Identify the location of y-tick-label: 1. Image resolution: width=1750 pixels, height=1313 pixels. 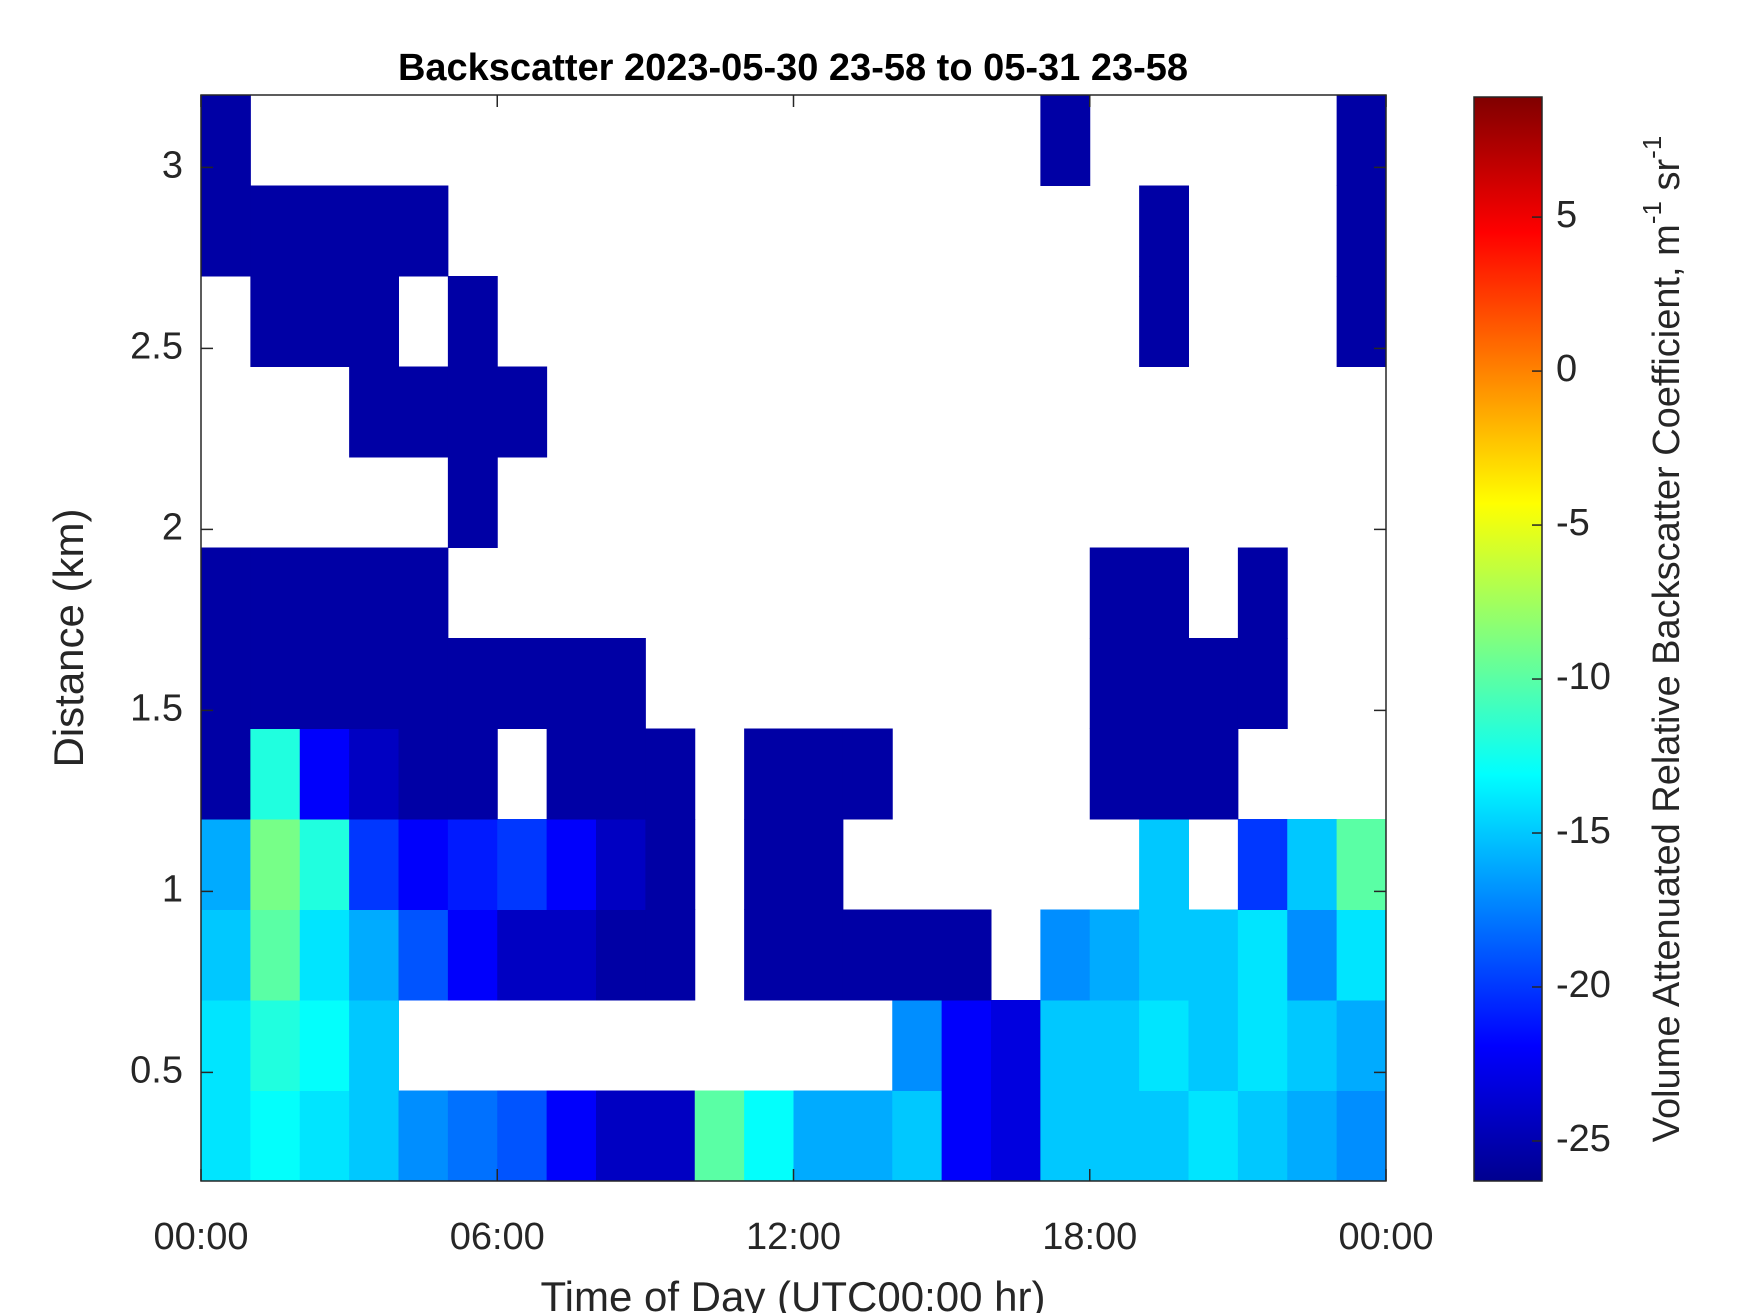
(172, 889).